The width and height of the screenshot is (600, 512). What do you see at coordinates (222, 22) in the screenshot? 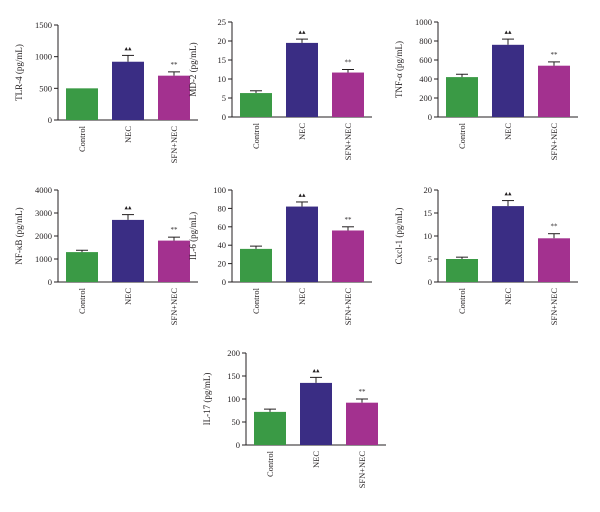
I see `y-tick-label: 25` at bounding box center [222, 22].